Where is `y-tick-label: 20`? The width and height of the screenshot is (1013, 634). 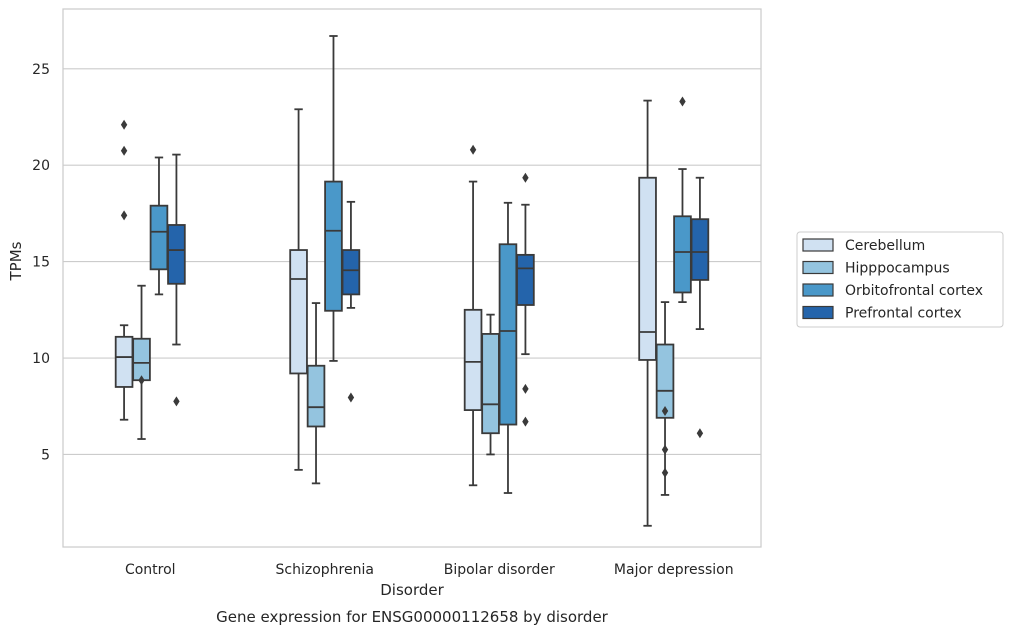
y-tick-label: 20 is located at coordinates (41, 166).